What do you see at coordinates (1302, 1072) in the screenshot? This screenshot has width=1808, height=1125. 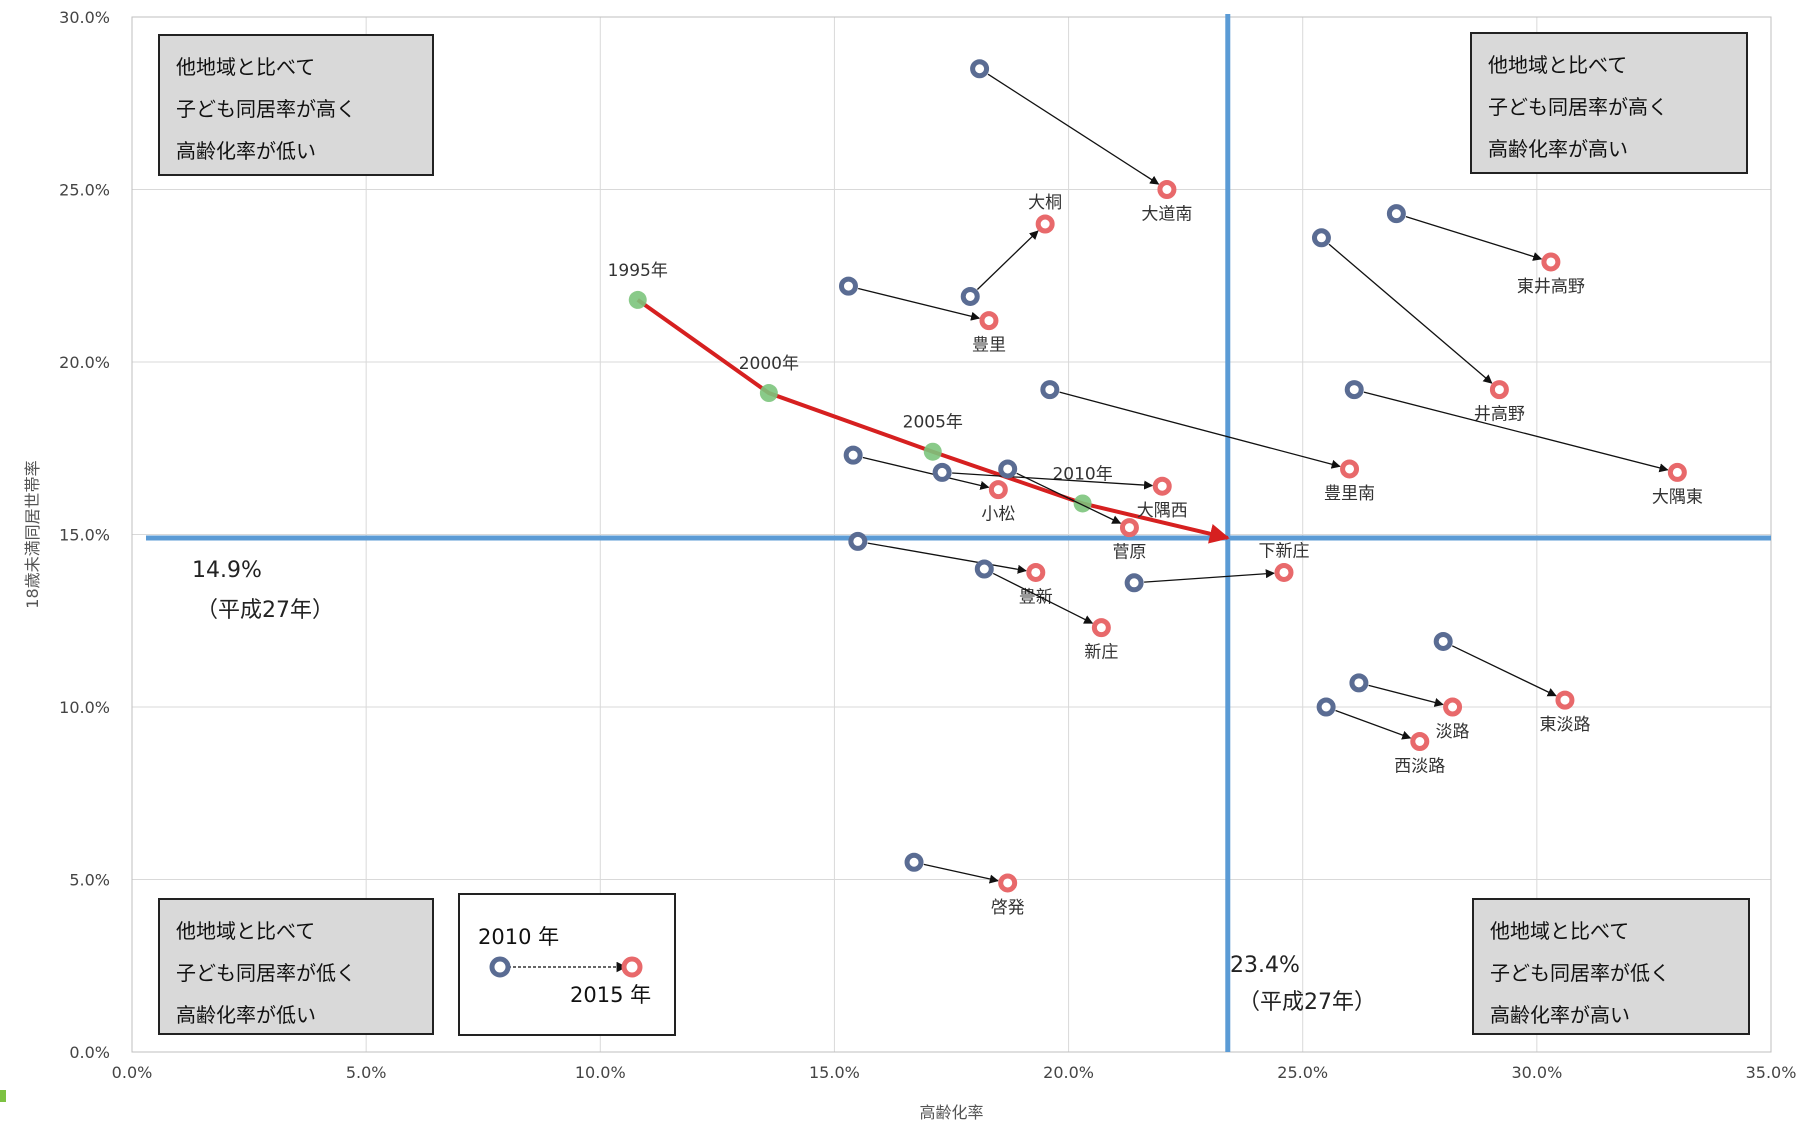 I see `x-tick-label: 25.0%` at bounding box center [1302, 1072].